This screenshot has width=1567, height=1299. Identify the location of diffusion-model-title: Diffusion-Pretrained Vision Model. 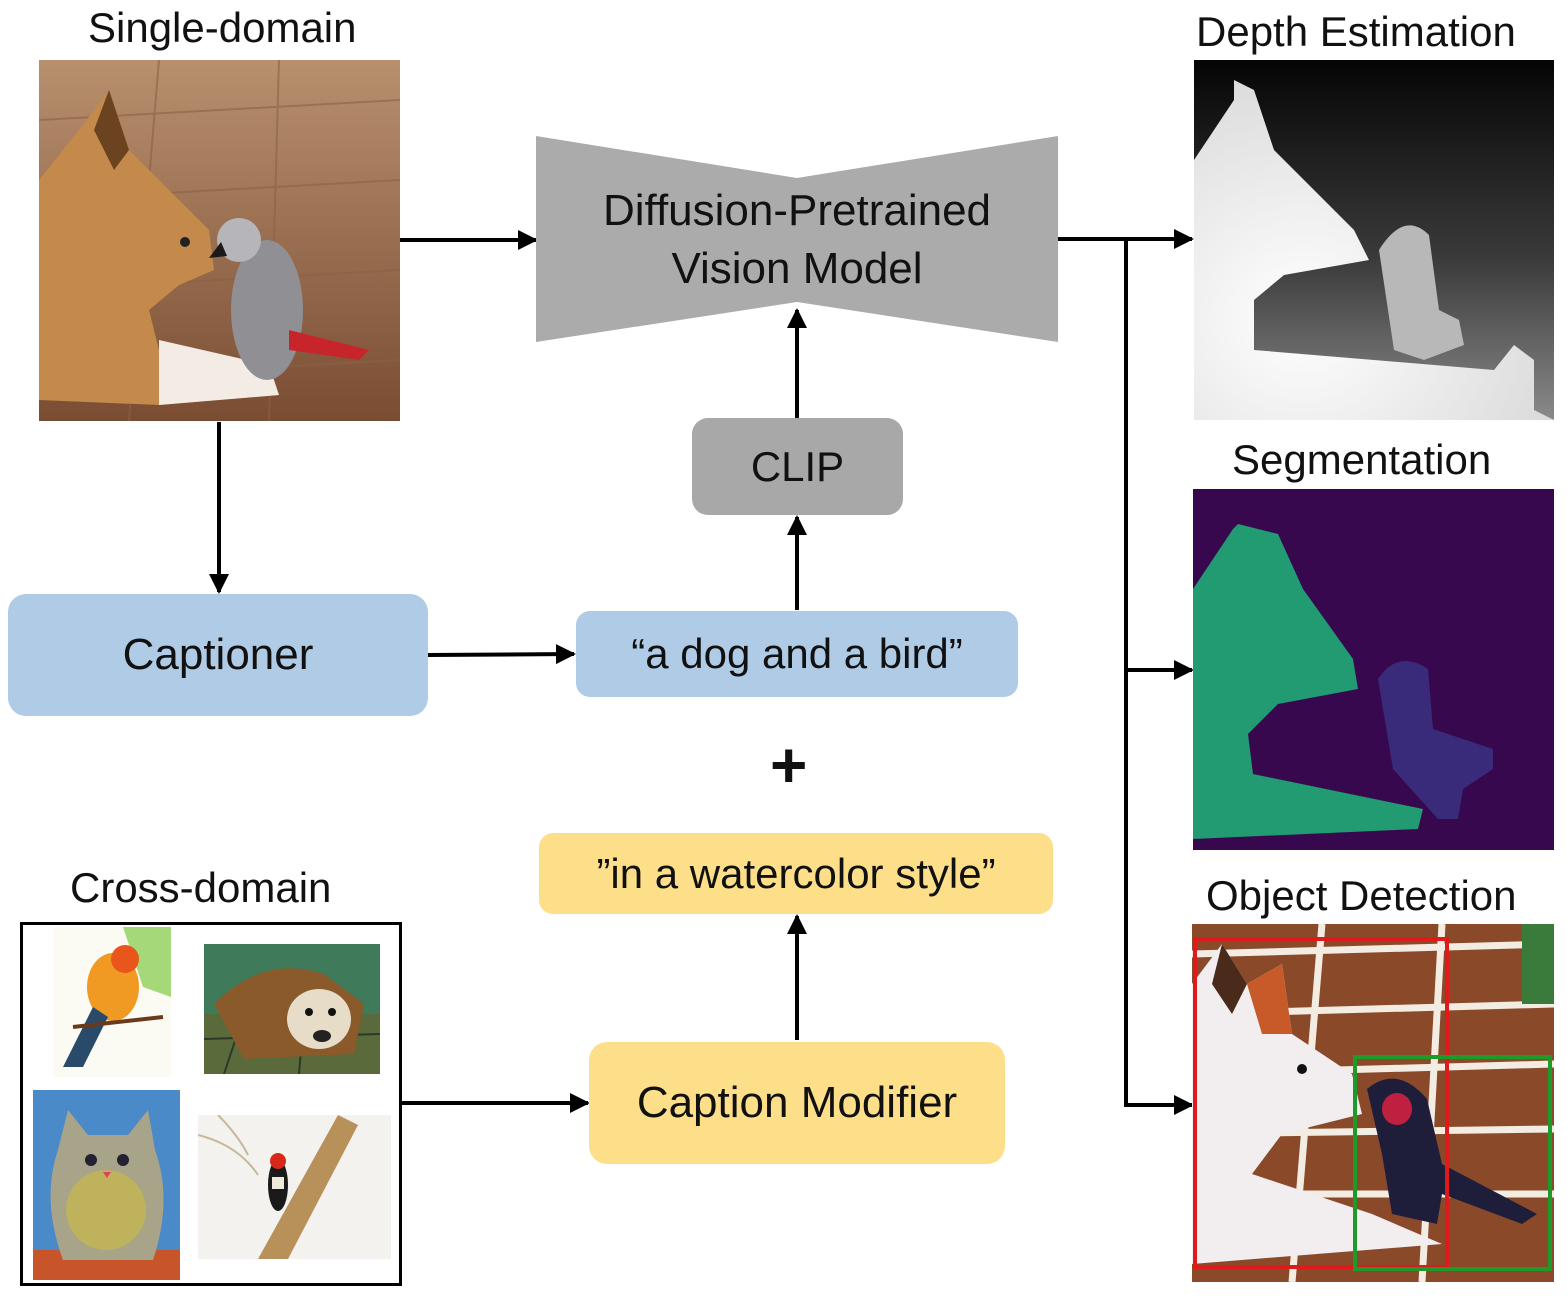
(797, 240).